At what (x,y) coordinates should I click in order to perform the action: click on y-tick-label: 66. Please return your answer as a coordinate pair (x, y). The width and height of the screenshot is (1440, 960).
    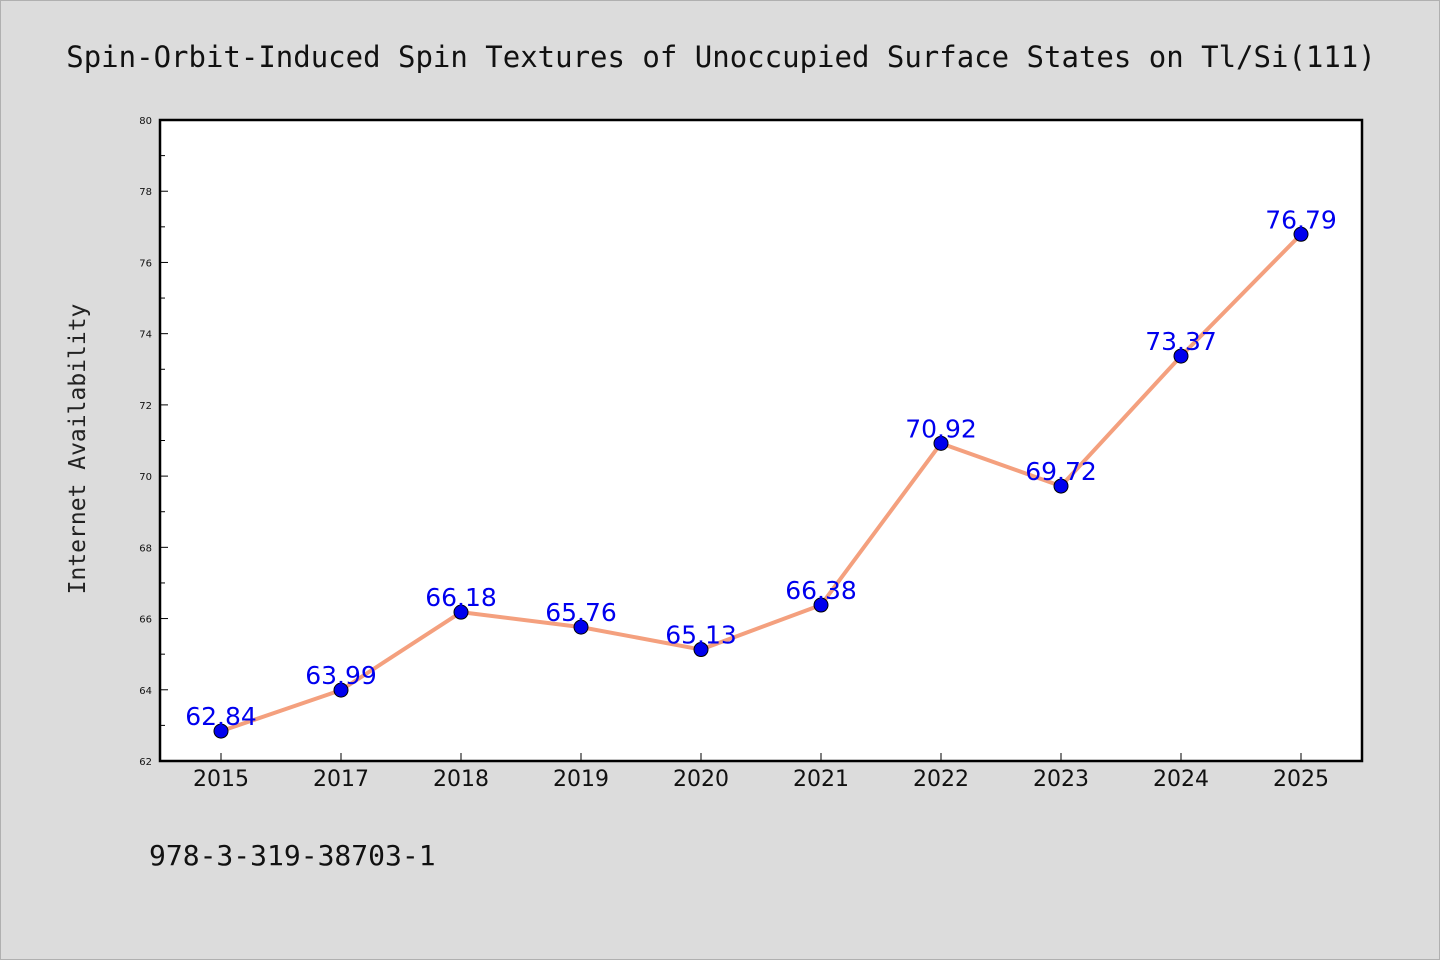
    Looking at the image, I should click on (145, 620).